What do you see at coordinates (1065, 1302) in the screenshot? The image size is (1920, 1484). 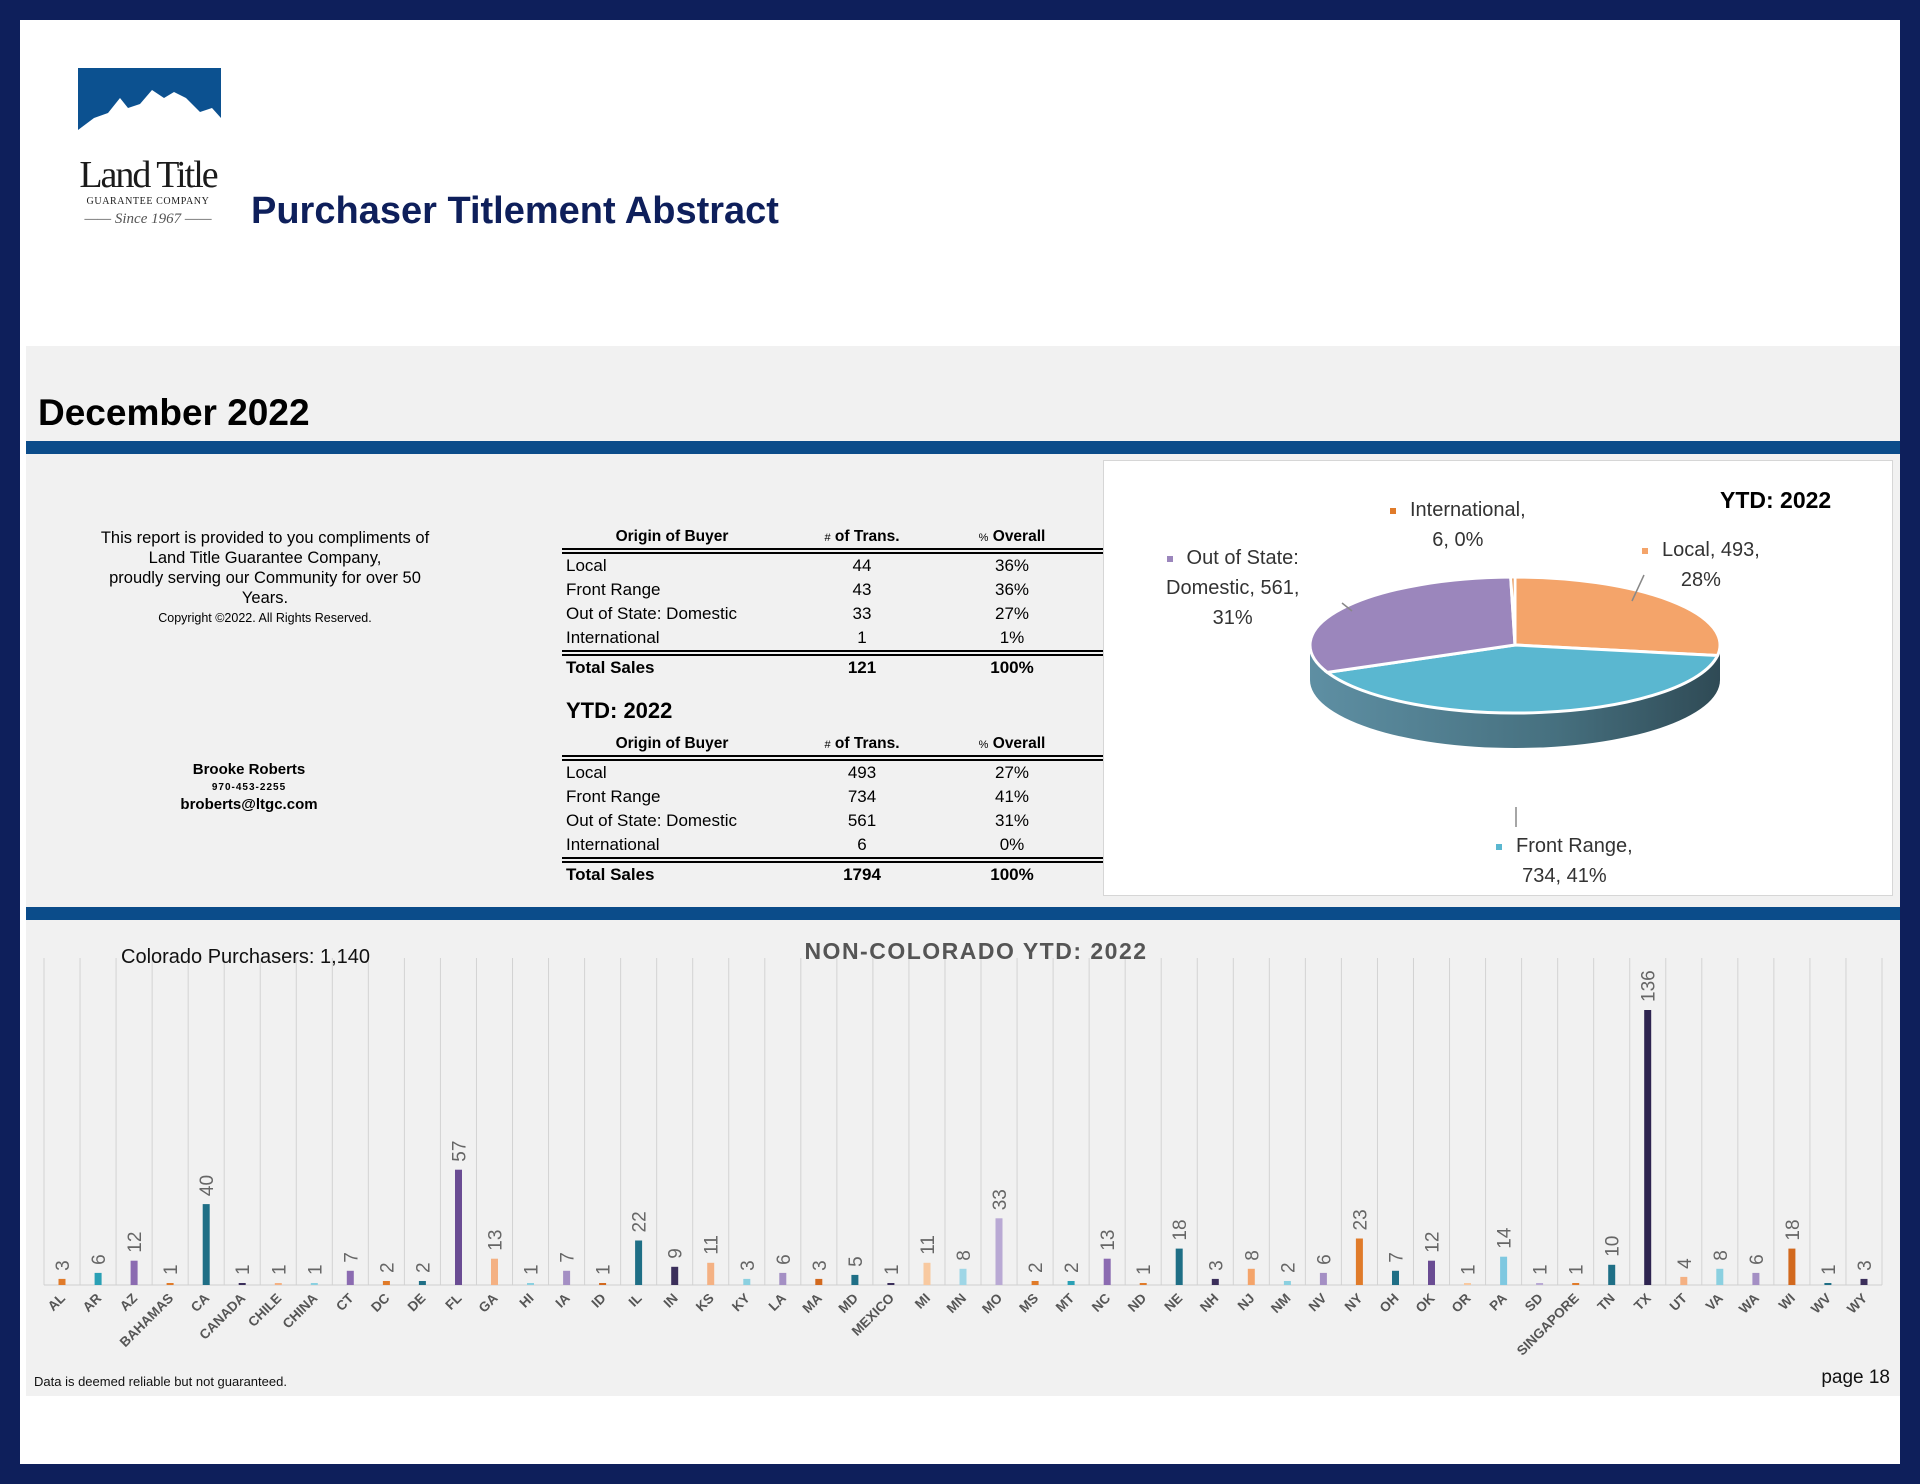 I see `bar-category-label: MT` at bounding box center [1065, 1302].